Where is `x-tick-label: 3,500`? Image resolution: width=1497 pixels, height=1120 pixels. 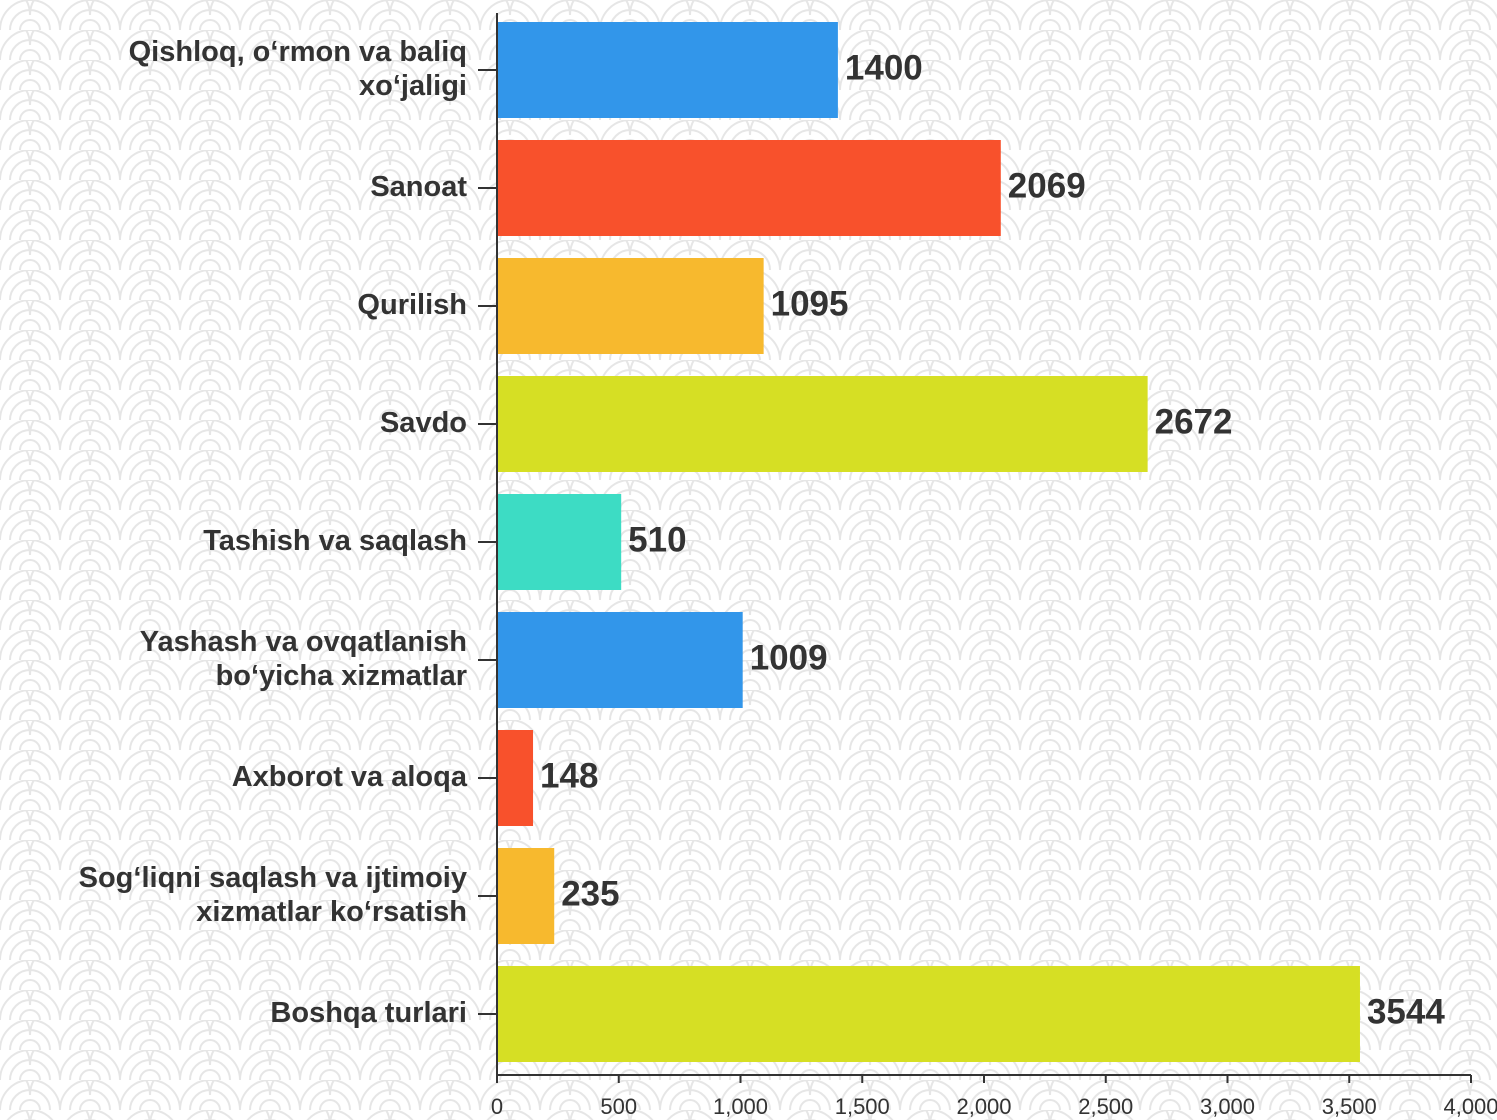
x-tick-label: 3,500 is located at coordinates (1349, 1106).